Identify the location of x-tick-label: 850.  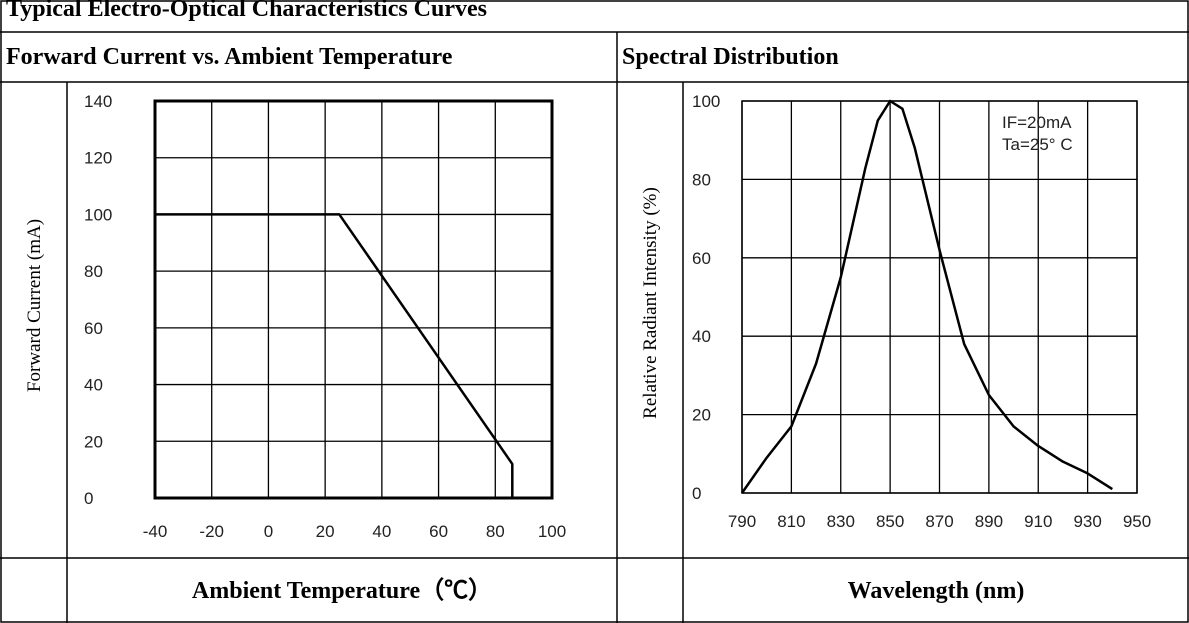
(890, 521).